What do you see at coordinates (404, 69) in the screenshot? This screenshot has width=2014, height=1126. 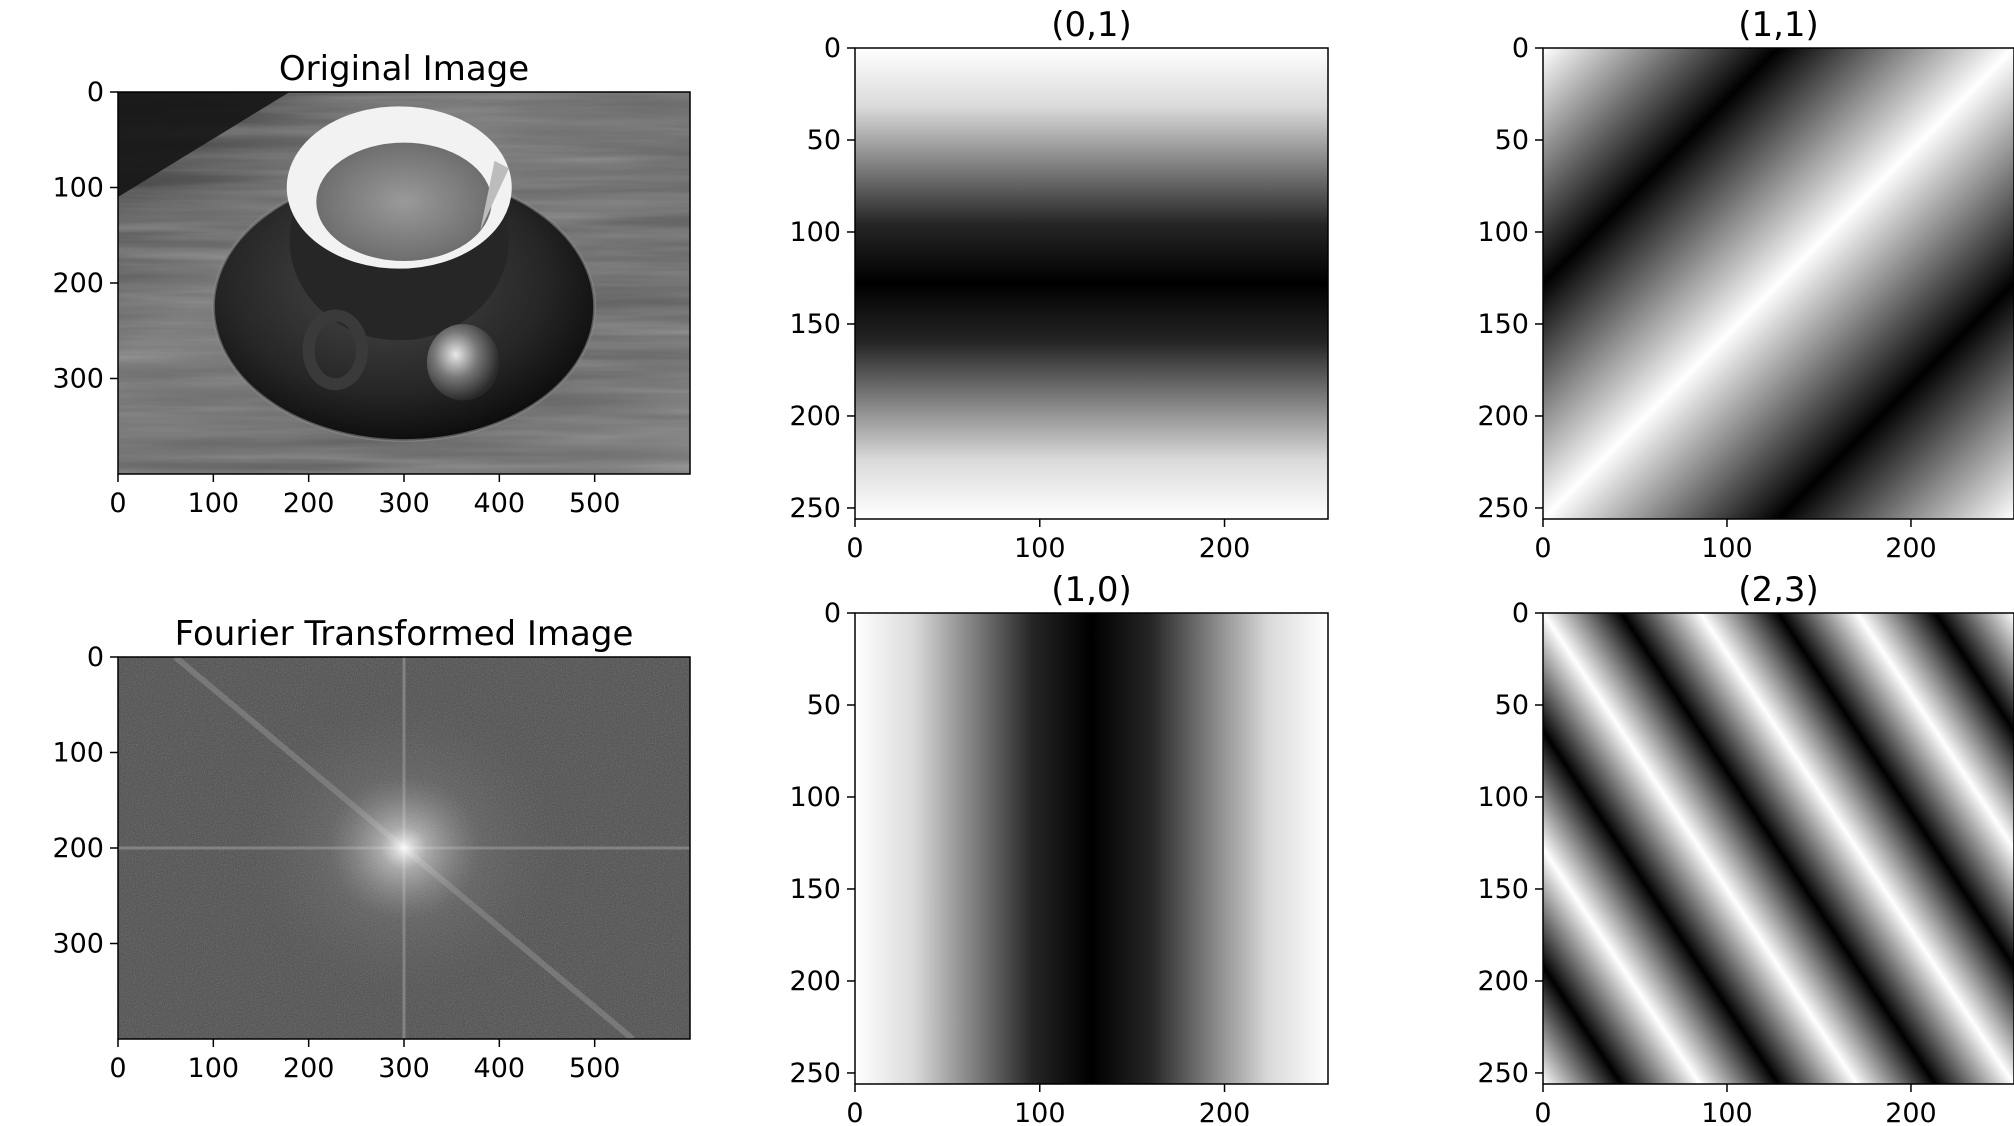 I see `panel-title: Original Image` at bounding box center [404, 69].